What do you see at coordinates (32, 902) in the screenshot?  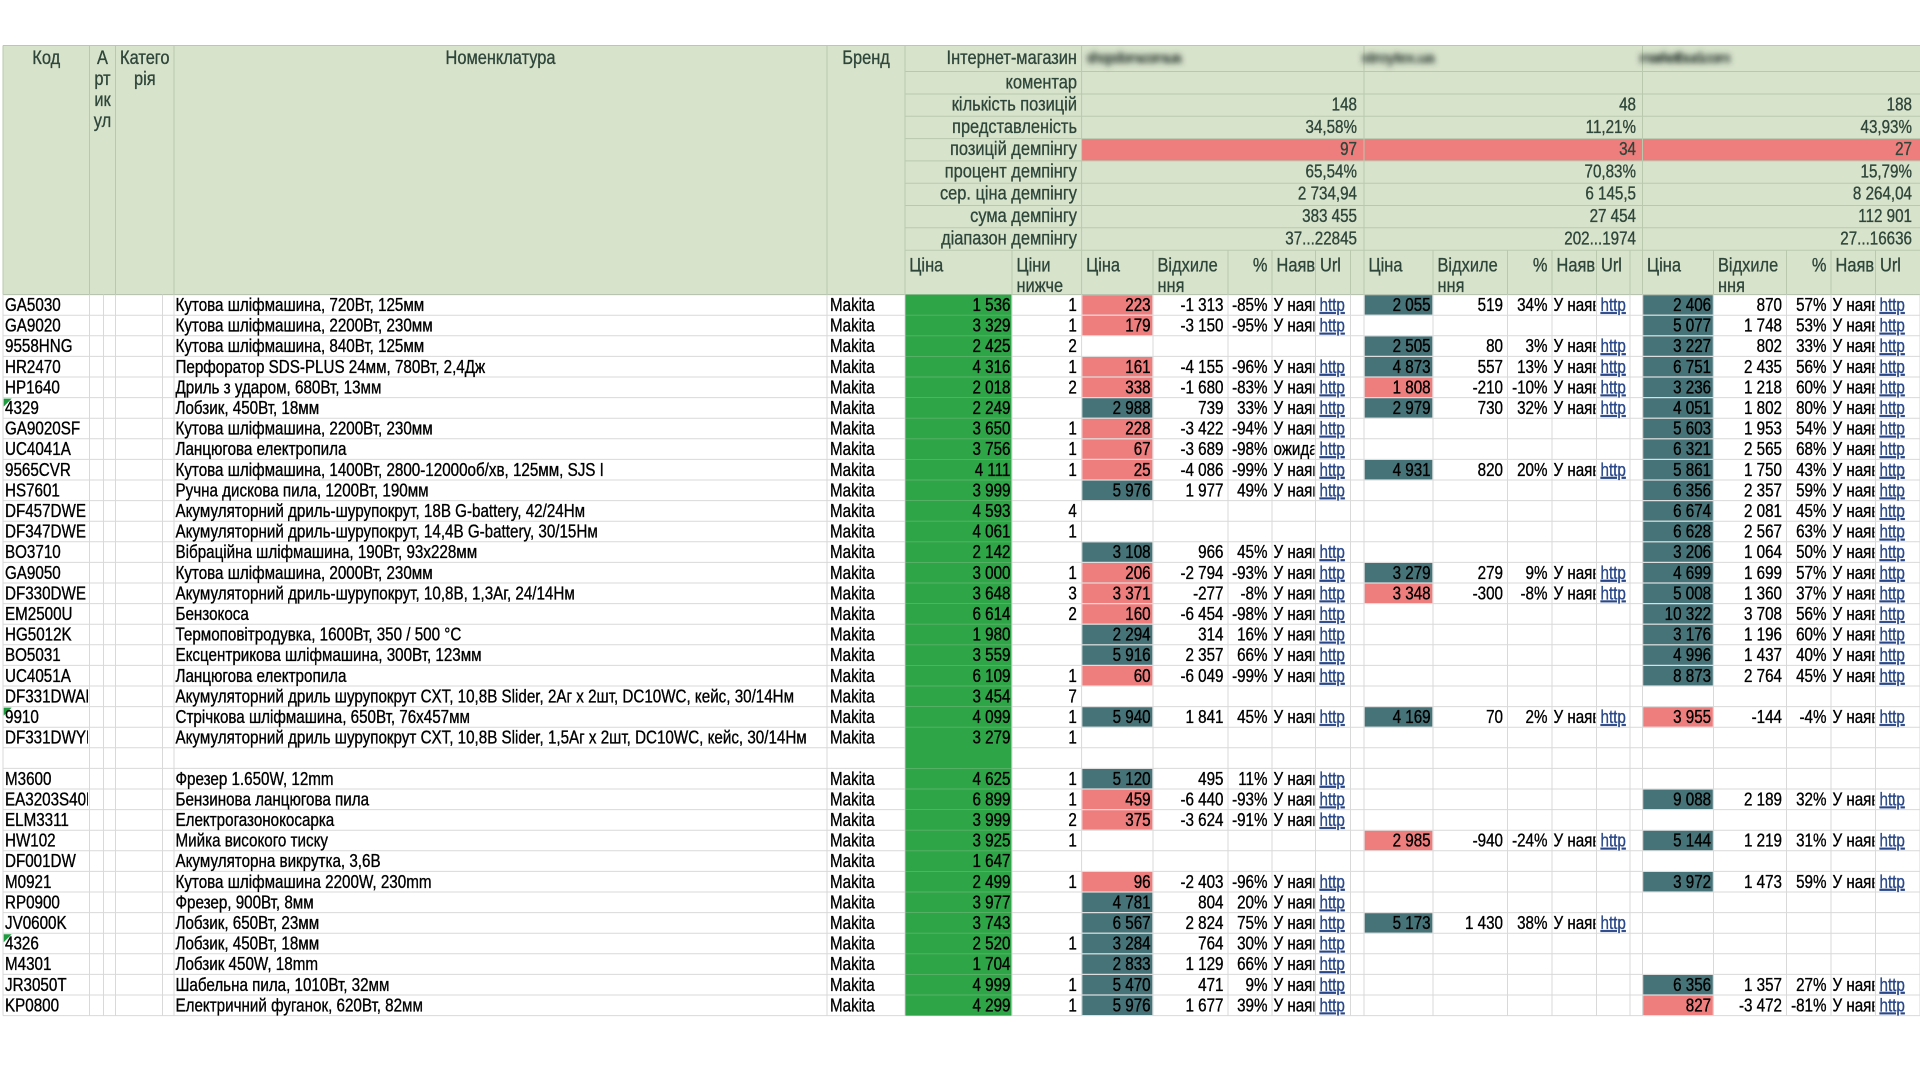 I see `svg-text: RP0900` at bounding box center [32, 902].